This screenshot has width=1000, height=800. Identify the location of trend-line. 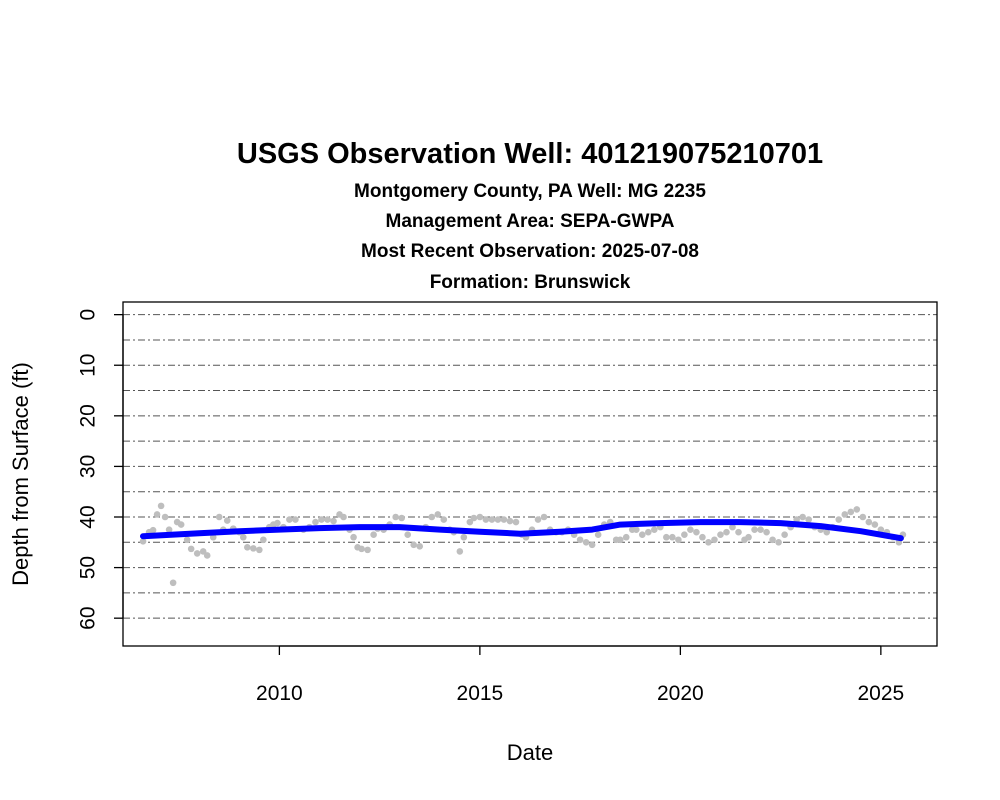
(522, 530).